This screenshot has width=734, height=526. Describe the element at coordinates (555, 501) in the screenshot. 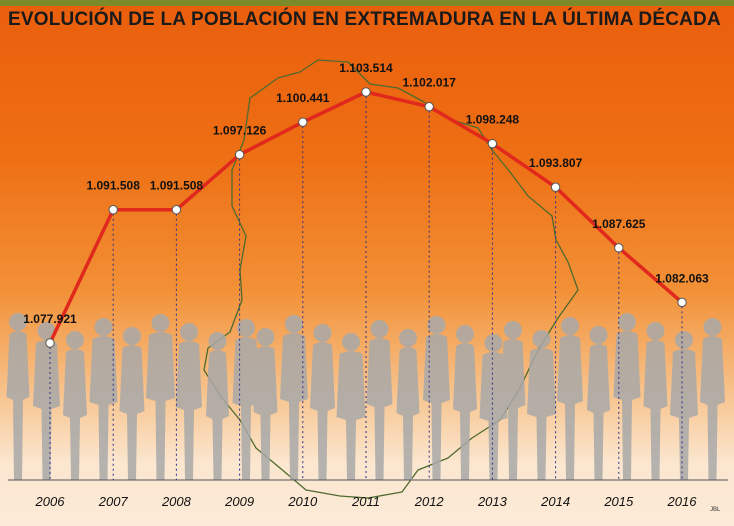

I see `x-tick-label: 2014` at that location.